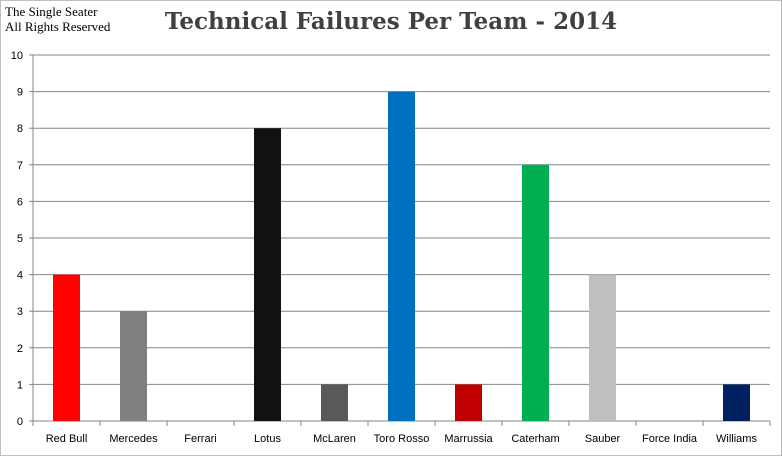  Describe the element at coordinates (401, 256) in the screenshot. I see `bar-toro-rosso` at that location.